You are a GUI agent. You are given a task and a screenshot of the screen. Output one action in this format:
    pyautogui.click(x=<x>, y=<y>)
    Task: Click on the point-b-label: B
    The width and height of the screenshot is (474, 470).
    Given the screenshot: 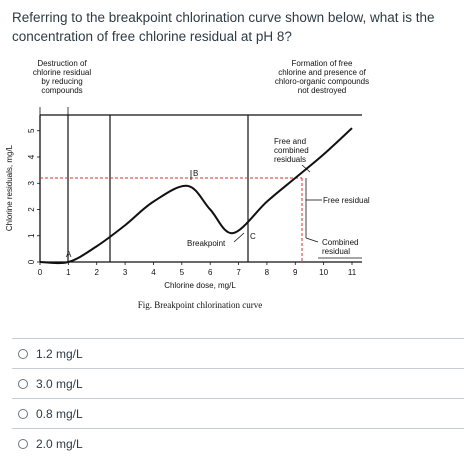 What is the action you would take?
    pyautogui.click(x=195, y=173)
    